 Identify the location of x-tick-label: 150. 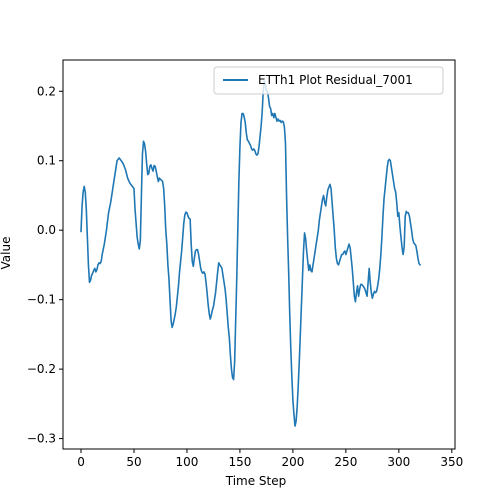
(239, 462).